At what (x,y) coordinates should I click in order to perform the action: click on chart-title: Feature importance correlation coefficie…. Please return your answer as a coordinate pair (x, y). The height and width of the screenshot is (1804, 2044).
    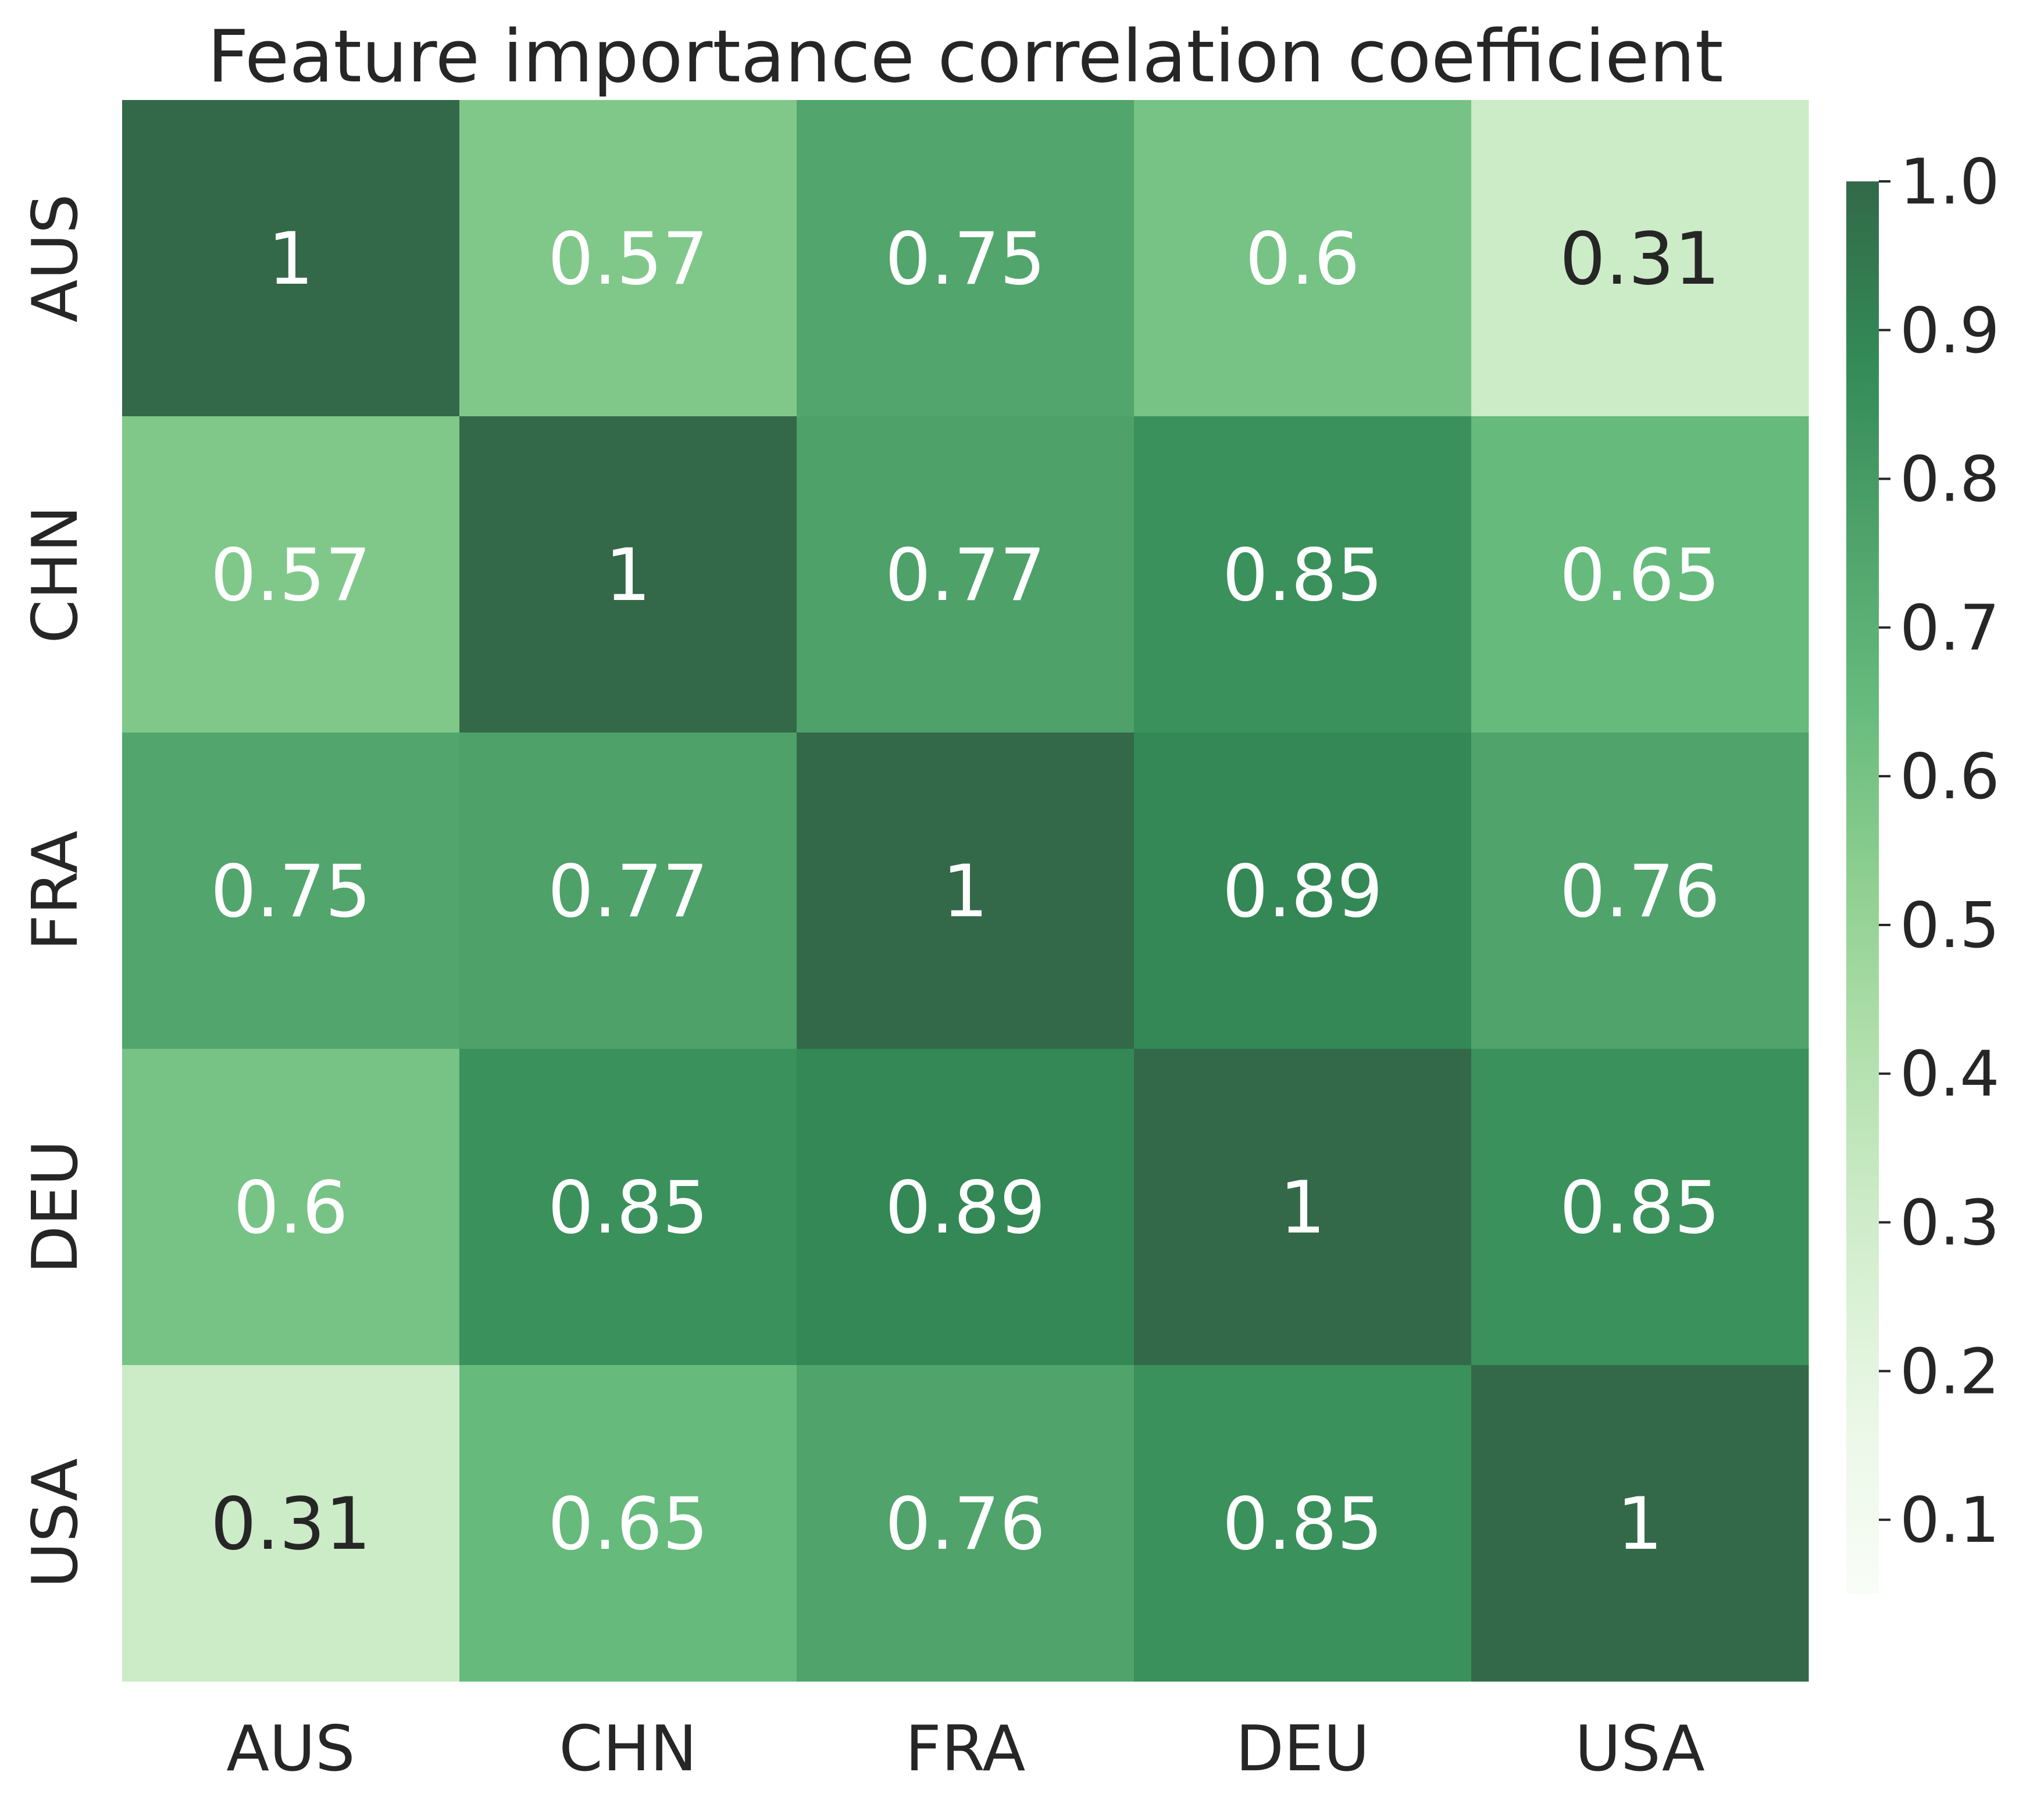
    Looking at the image, I should click on (966, 57).